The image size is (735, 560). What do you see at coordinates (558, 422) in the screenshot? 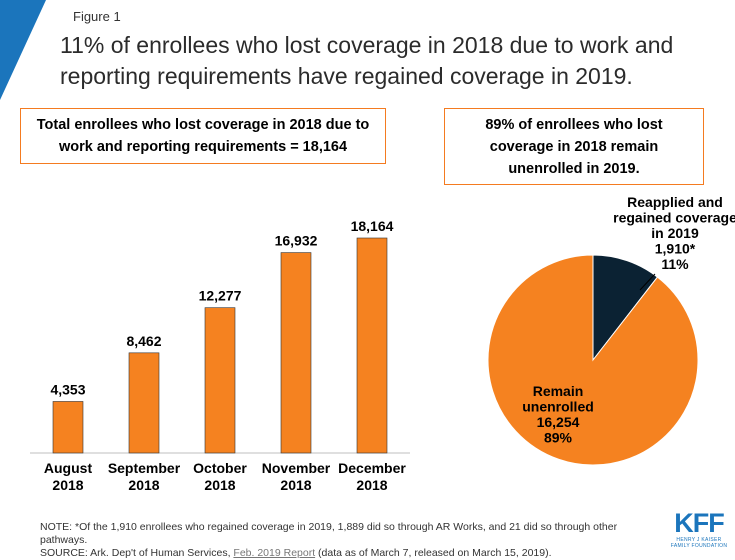
I see `pie-label-remain: 16,254` at bounding box center [558, 422].